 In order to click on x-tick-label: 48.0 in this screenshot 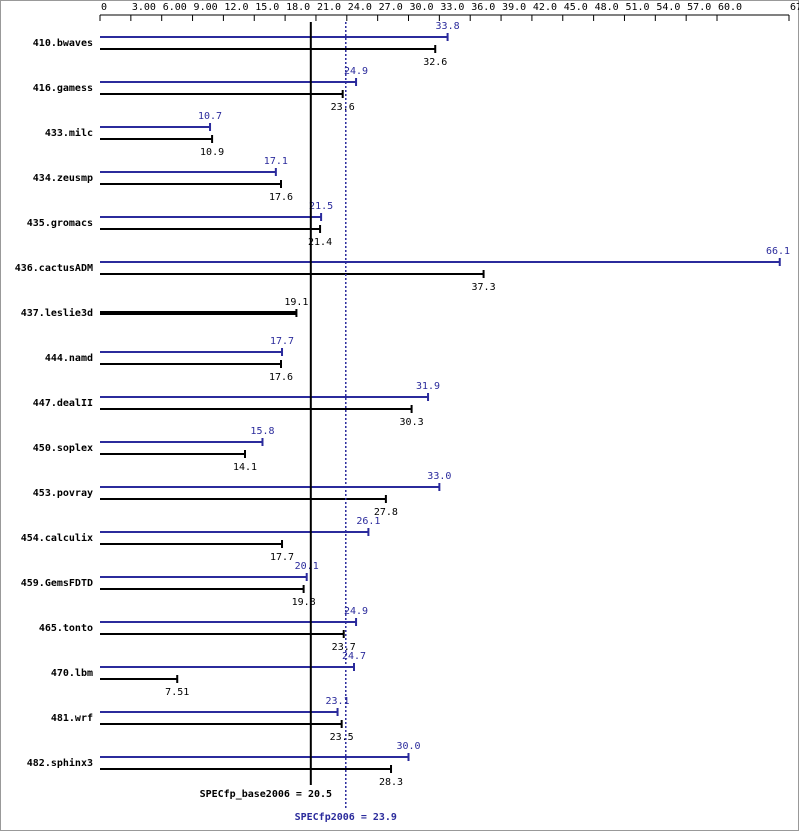, I will do `click(607, 7)`.